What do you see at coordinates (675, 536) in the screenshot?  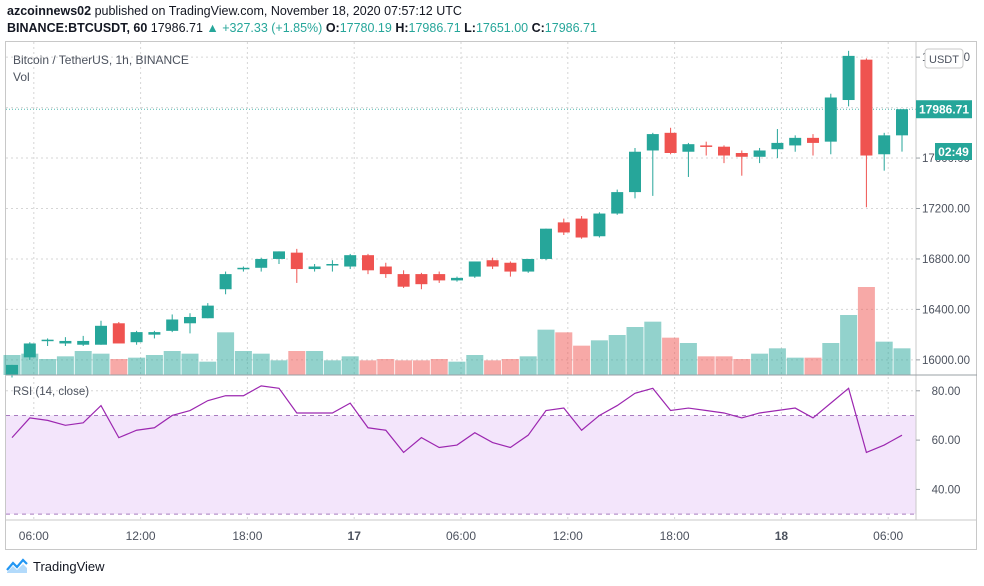 I see `time-tick-label: 18:00` at bounding box center [675, 536].